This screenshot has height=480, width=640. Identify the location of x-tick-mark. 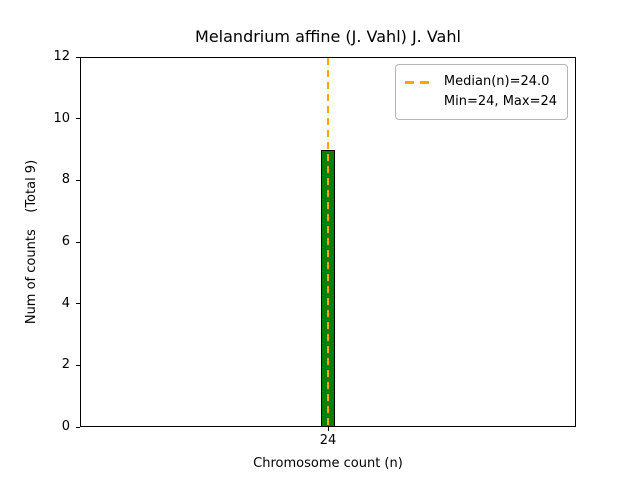
(328, 429).